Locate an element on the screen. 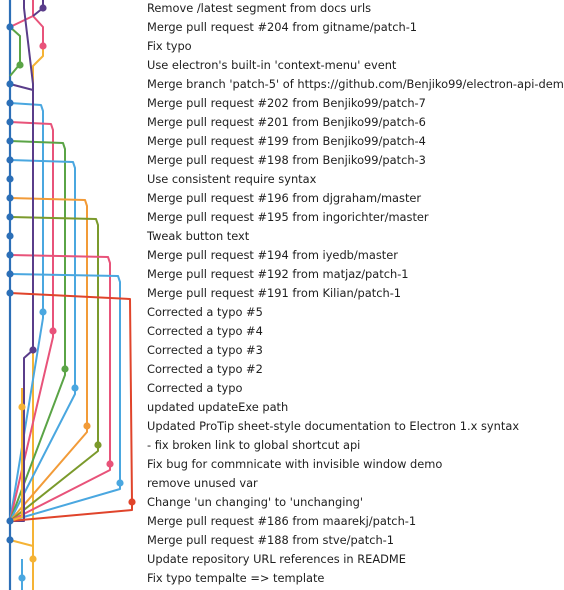 The image size is (564, 590). commit-message: Corrected a typo #3 is located at coordinates (205, 350).